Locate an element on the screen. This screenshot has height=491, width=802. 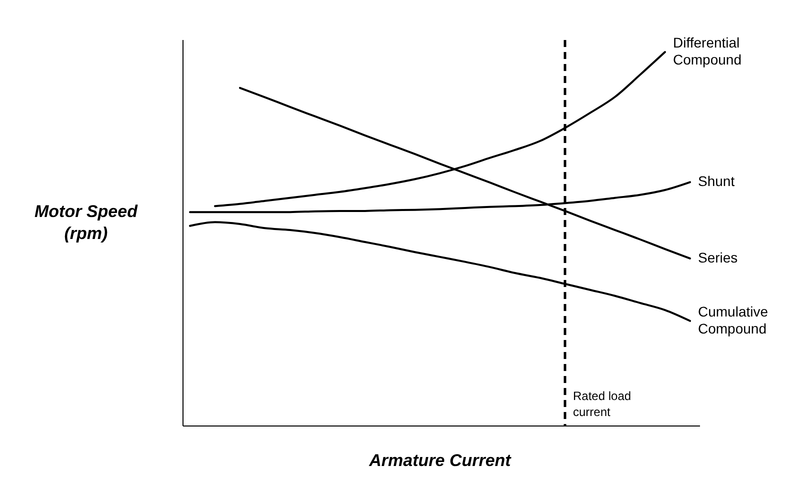
annotation: Rated load current is located at coordinates (602, 404).